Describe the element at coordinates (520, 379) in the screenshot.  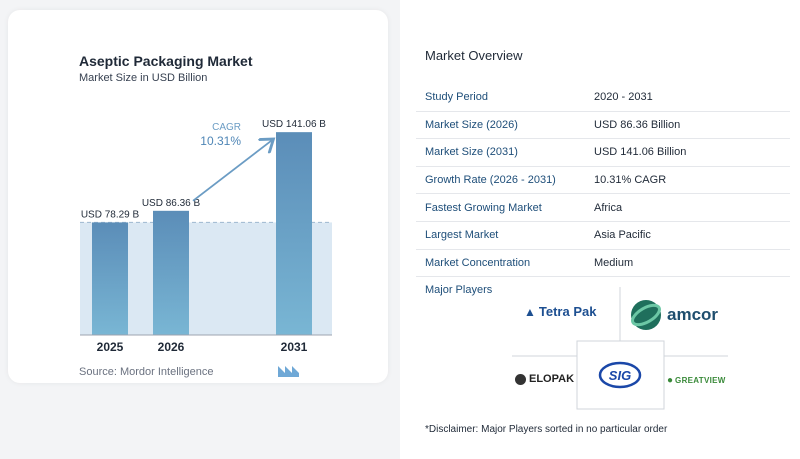
I see `elopak-mark-icon` at that location.